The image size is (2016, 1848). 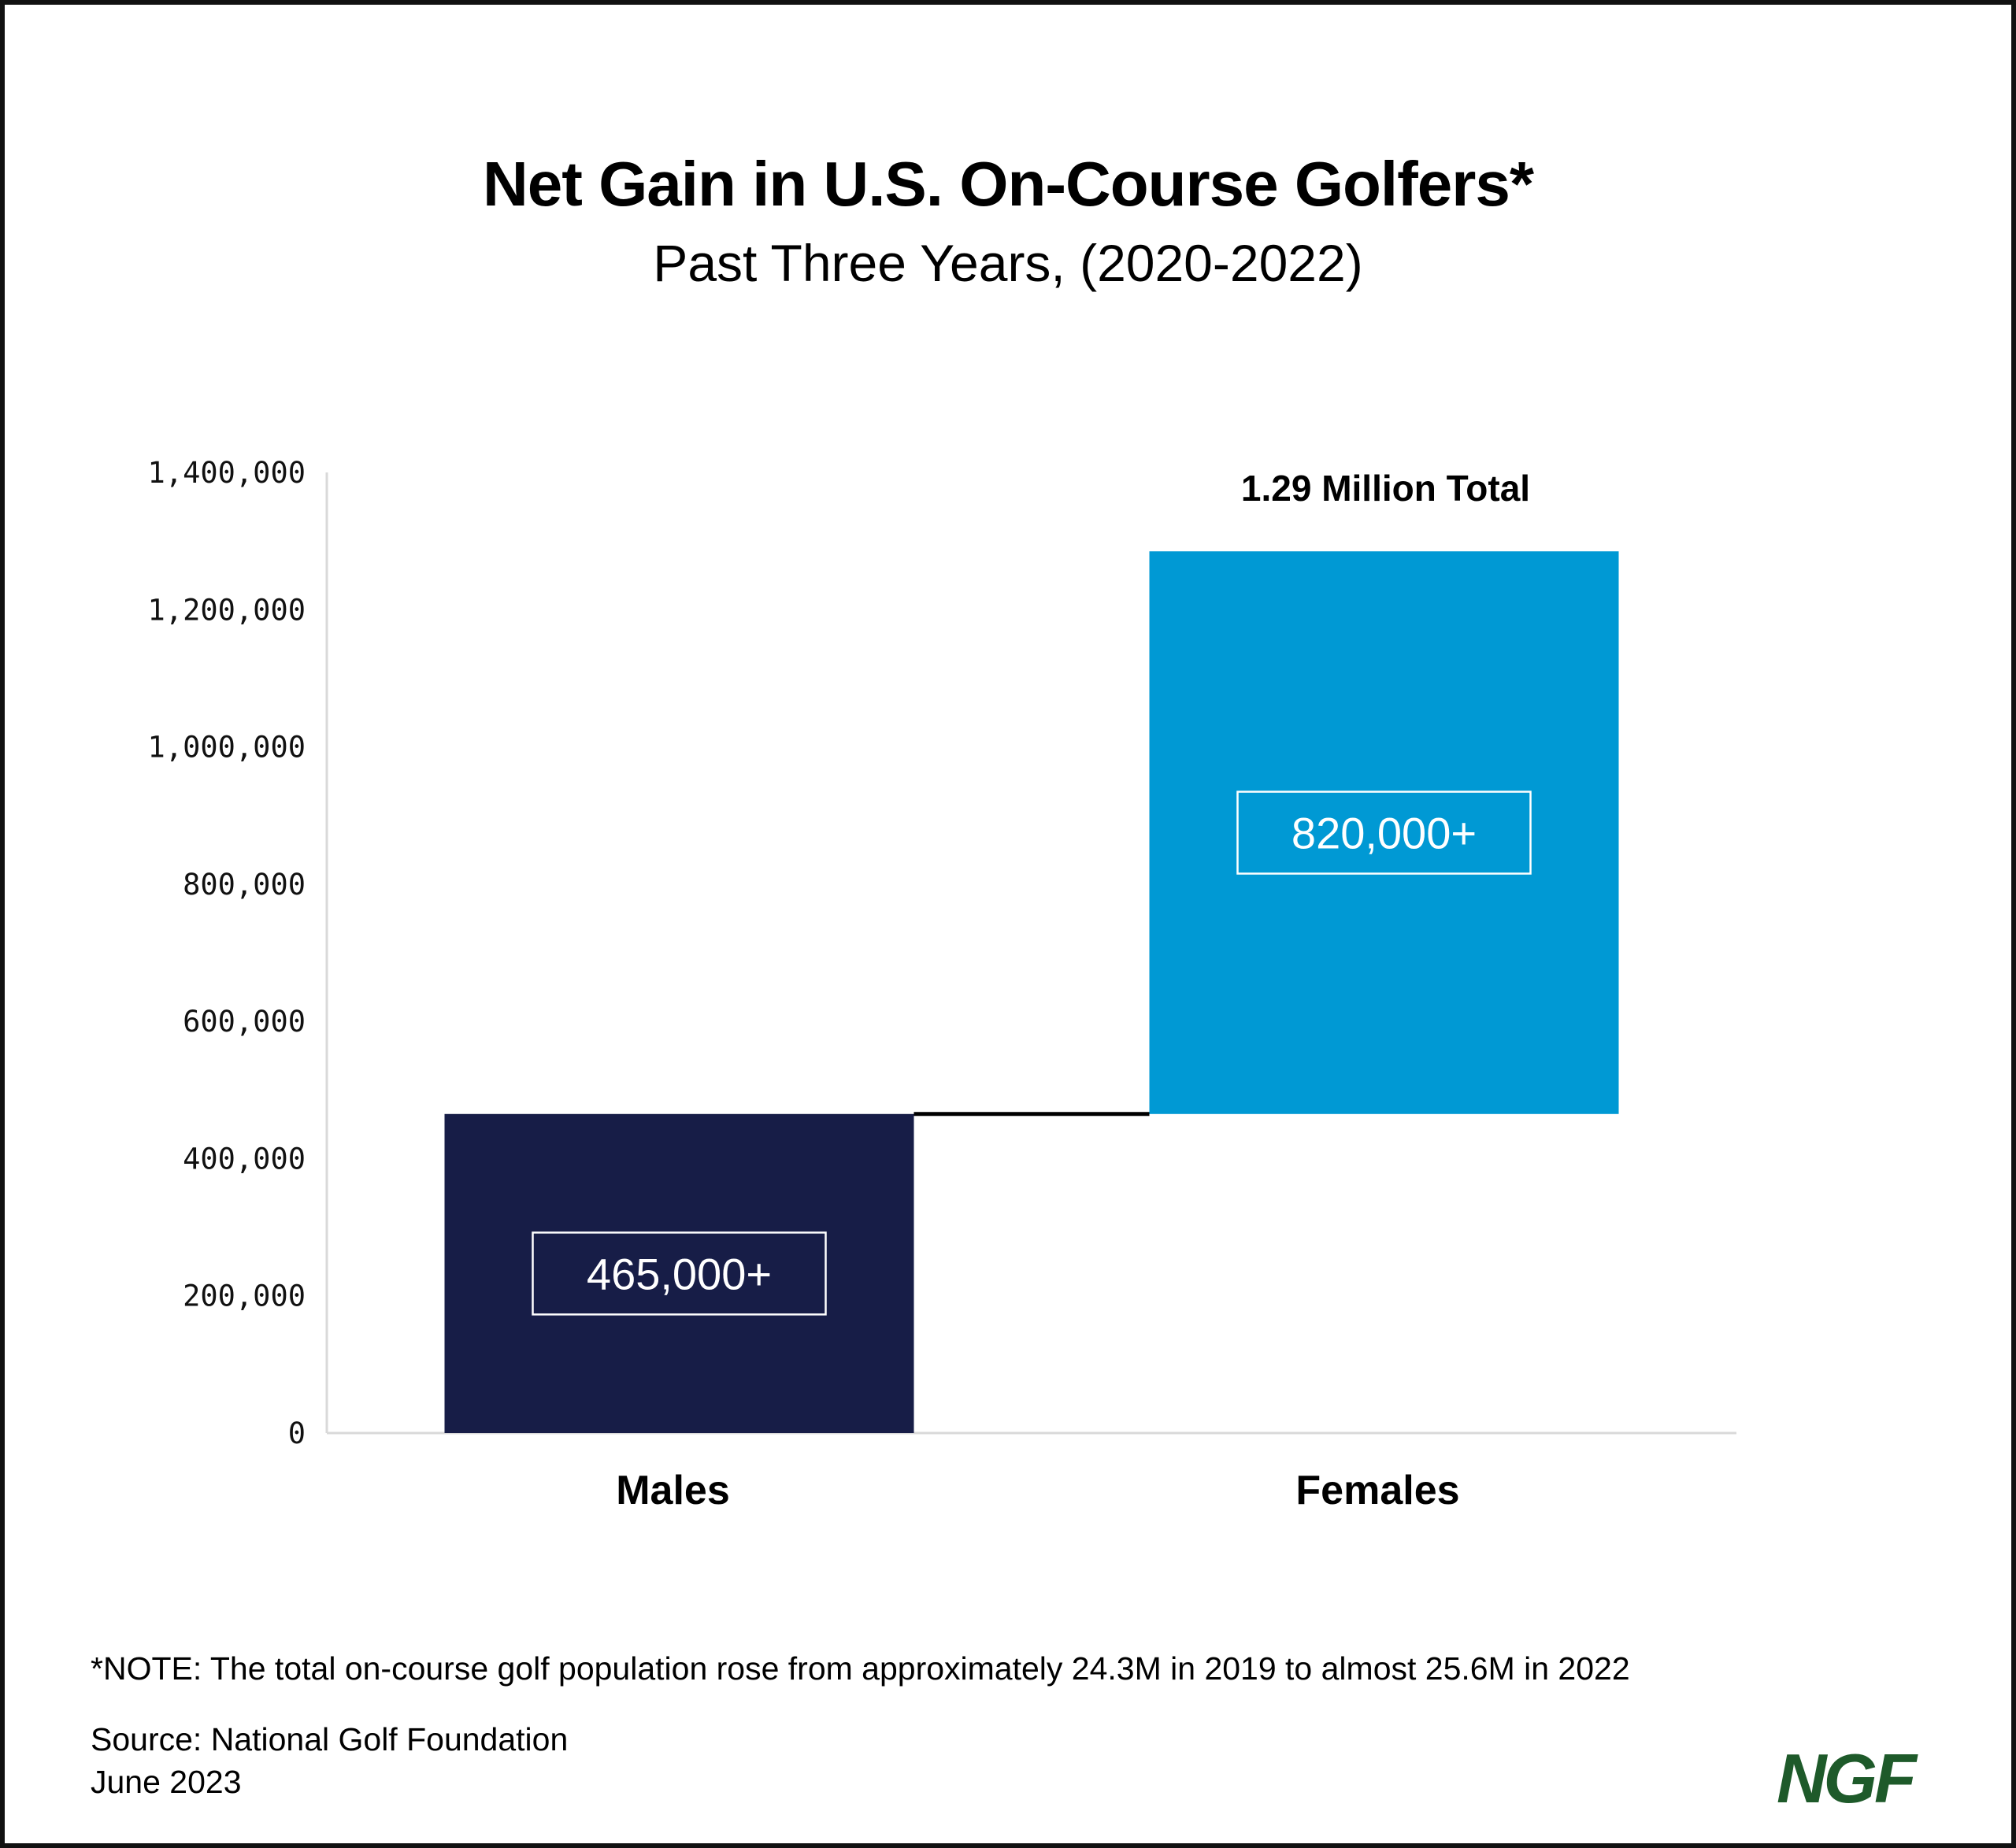 What do you see at coordinates (330, 1739) in the screenshot?
I see `source-text: Source: National Golf Foundation` at bounding box center [330, 1739].